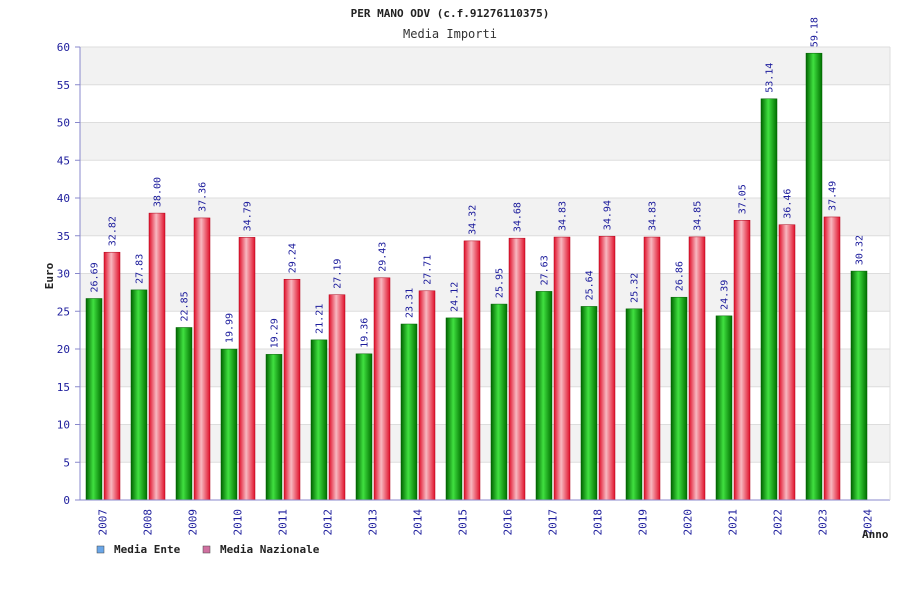  I want to click on y-tick-label: 45, so click(63, 160).